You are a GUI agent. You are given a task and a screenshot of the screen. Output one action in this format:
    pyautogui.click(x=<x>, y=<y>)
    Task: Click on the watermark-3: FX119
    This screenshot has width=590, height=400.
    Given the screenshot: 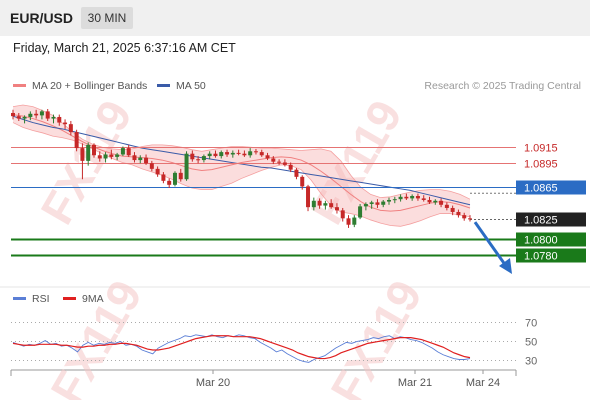 What is the action you would take?
    pyautogui.click(x=96, y=335)
    